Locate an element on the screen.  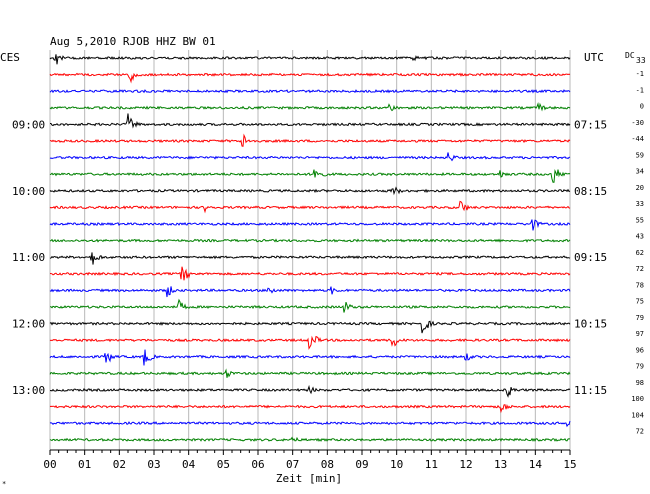
dc-offset-value: 96 is located at coordinates (640, 350).